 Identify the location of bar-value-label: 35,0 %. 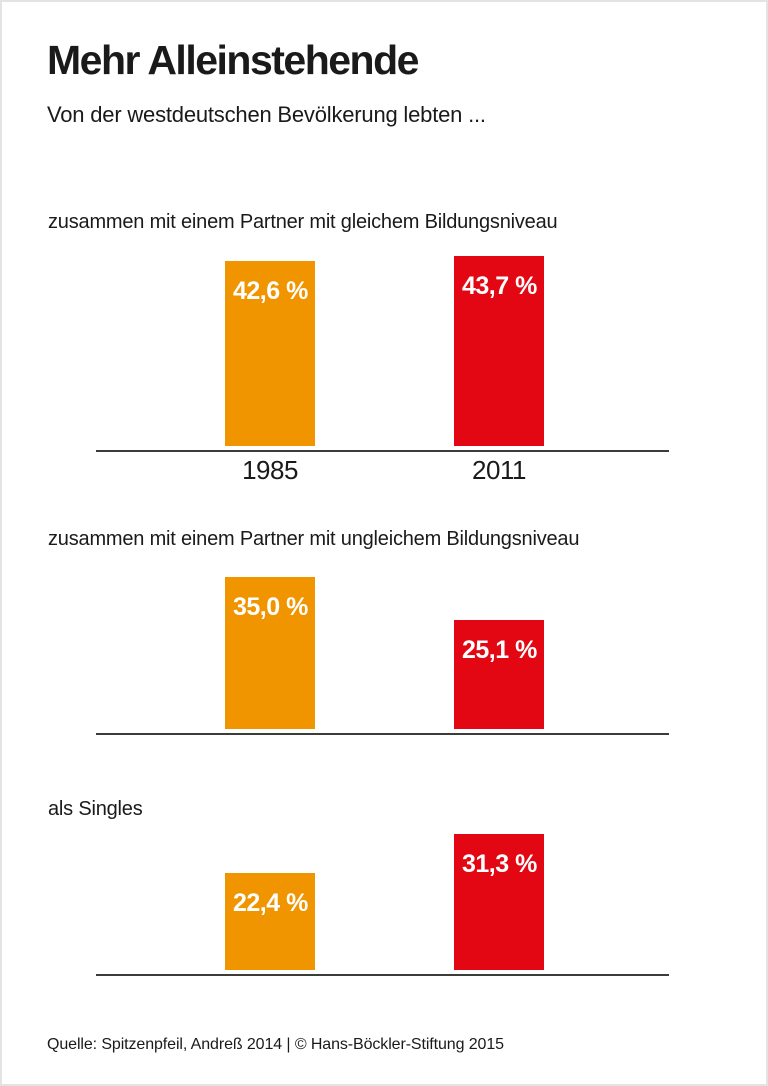
(270, 607).